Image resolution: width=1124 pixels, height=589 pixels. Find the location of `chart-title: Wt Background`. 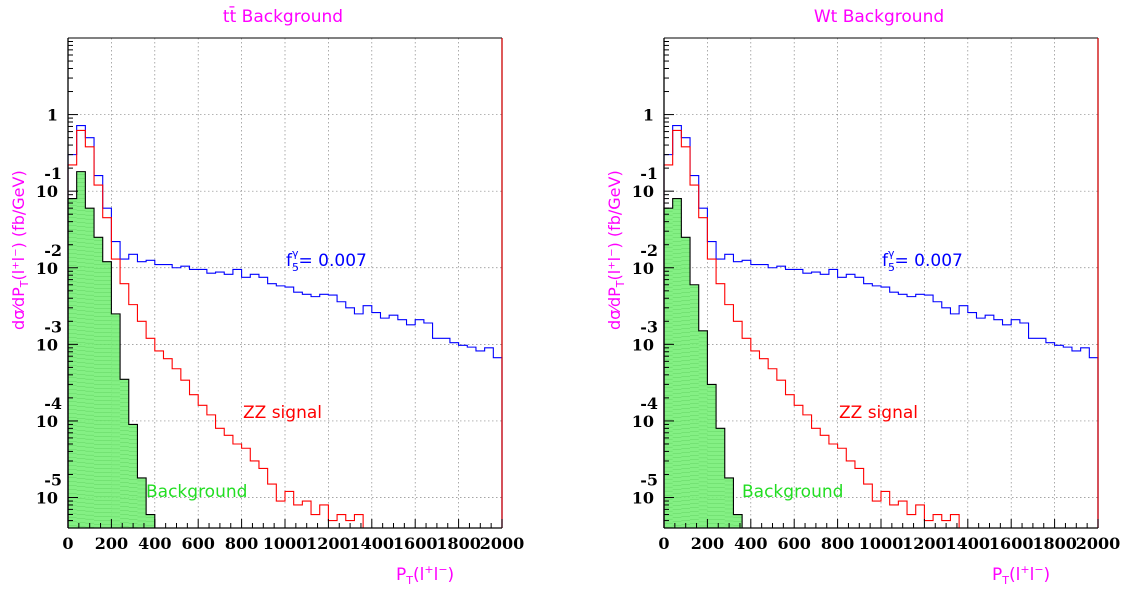

chart-title: Wt Background is located at coordinates (879, 17).